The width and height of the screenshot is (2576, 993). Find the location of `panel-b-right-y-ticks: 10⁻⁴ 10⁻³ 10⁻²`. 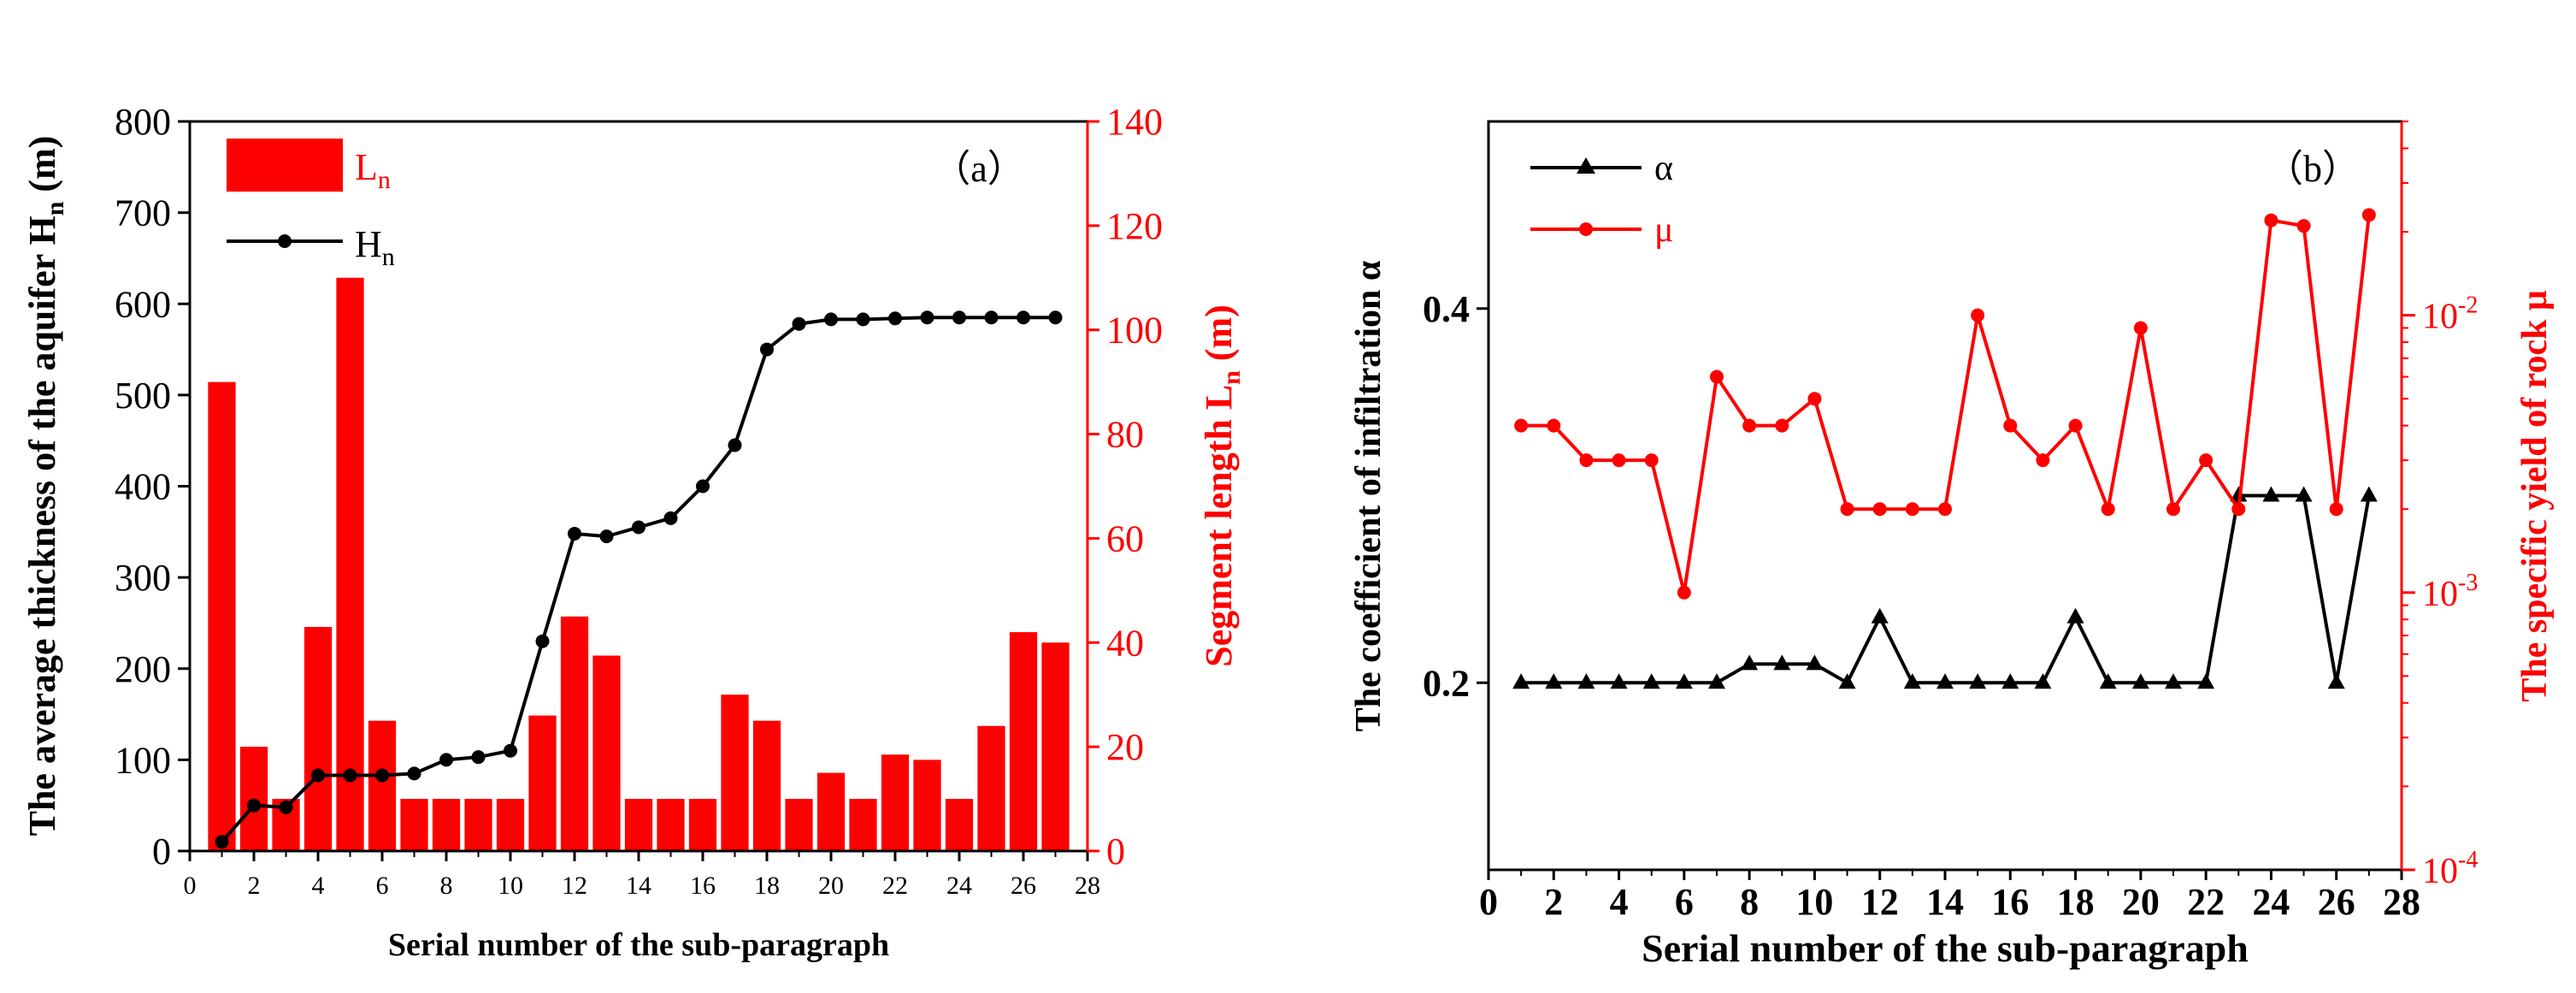

panel-b-right-y-ticks: 10⁻⁴ 10⁻³ 10⁻² is located at coordinates (2440, 506).